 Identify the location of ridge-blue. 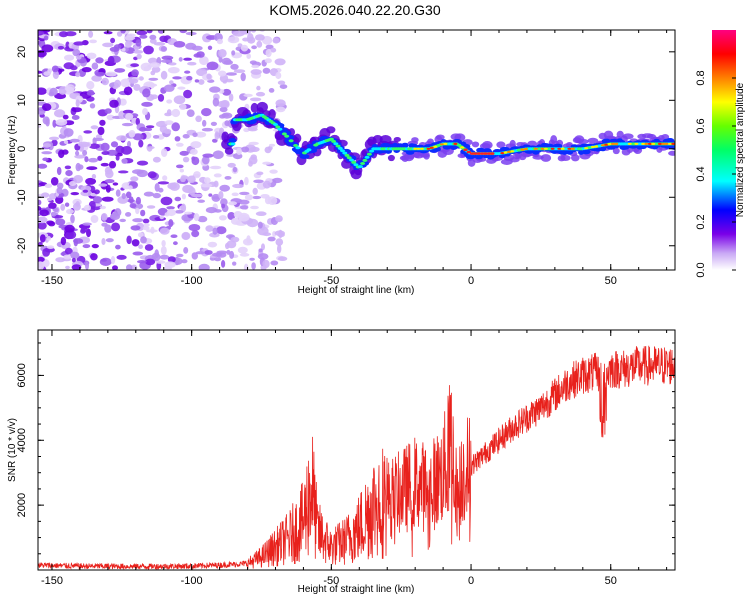
(410, 152).